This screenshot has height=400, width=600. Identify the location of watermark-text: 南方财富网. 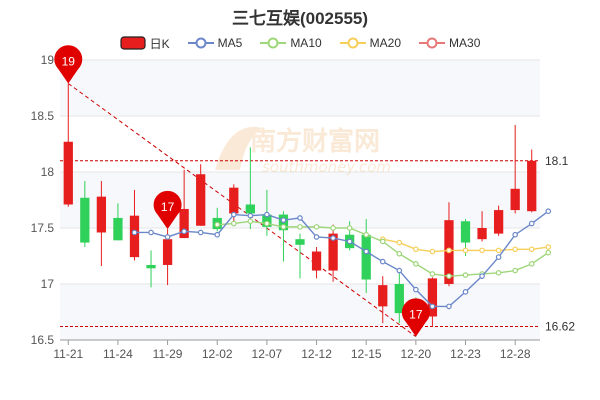
(315, 141).